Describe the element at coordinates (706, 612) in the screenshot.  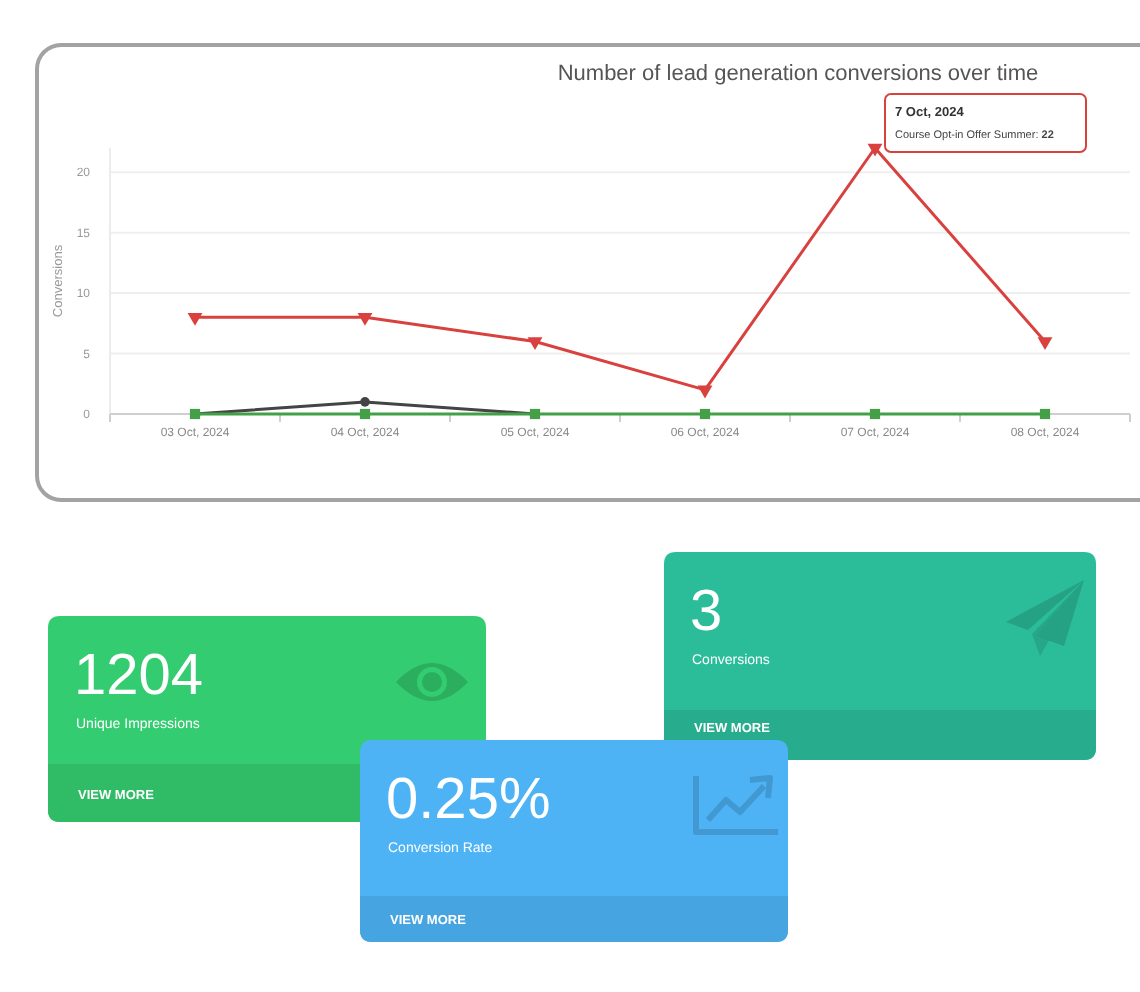
I see `text: 3` at that location.